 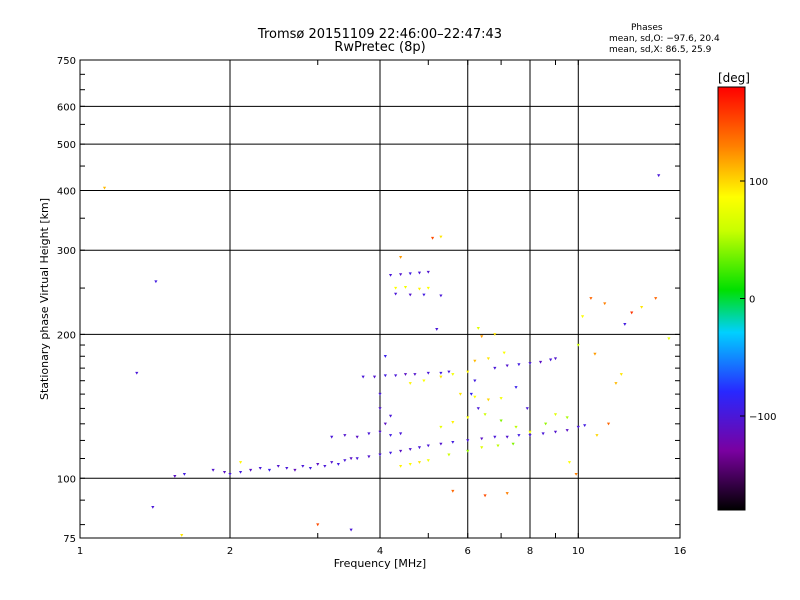 What do you see at coordinates (758, 300) in the screenshot?
I see `colorbar-ticks: 100 0 −100` at bounding box center [758, 300].